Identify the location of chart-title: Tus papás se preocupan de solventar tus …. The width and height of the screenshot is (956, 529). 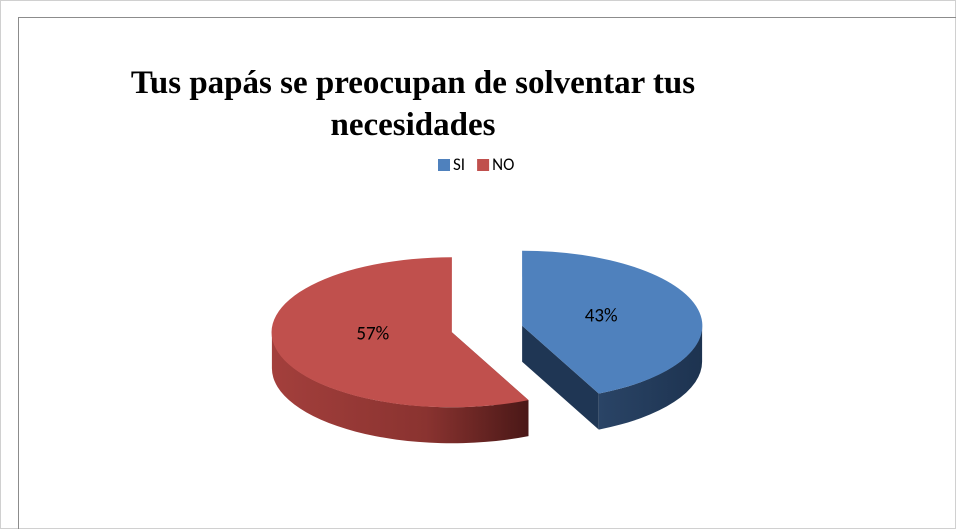
(413, 104).